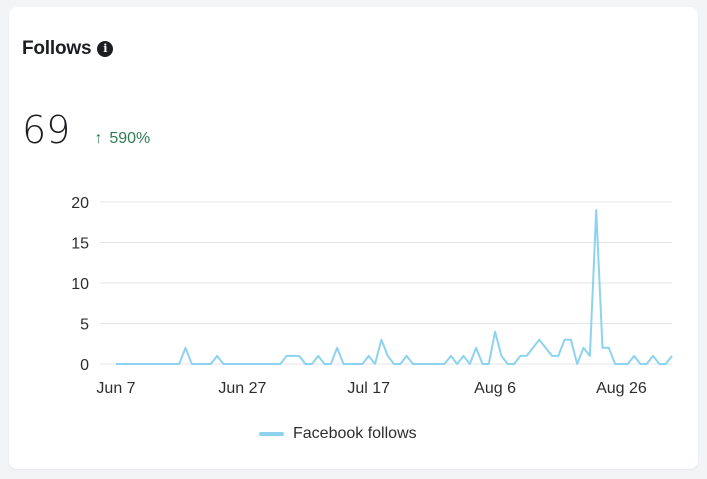  What do you see at coordinates (271, 434) in the screenshot?
I see `legend-swatch` at bounding box center [271, 434].